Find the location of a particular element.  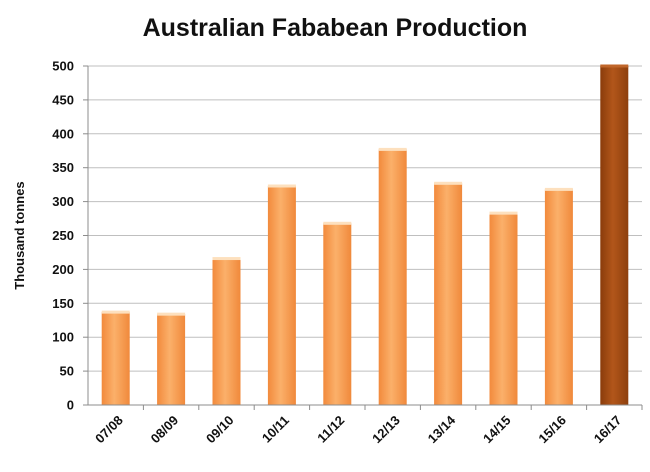

x-tick-label: 08/09 is located at coordinates (165, 430).